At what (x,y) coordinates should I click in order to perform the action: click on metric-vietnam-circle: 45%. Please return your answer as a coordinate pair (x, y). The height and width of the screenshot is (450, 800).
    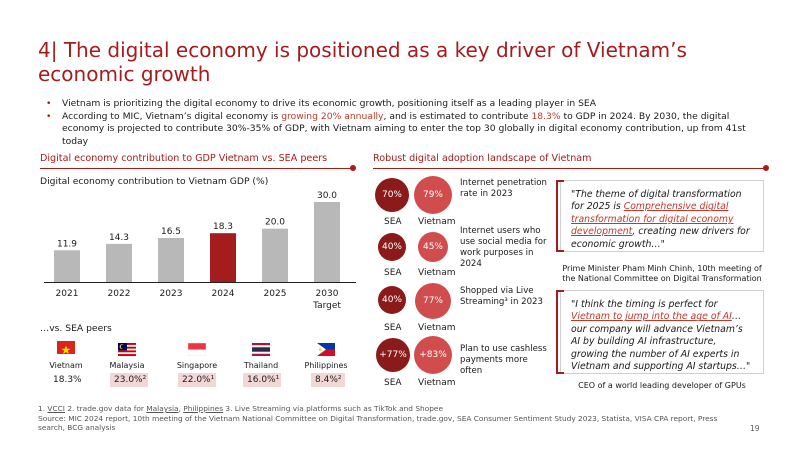
    Looking at the image, I should click on (433, 247).